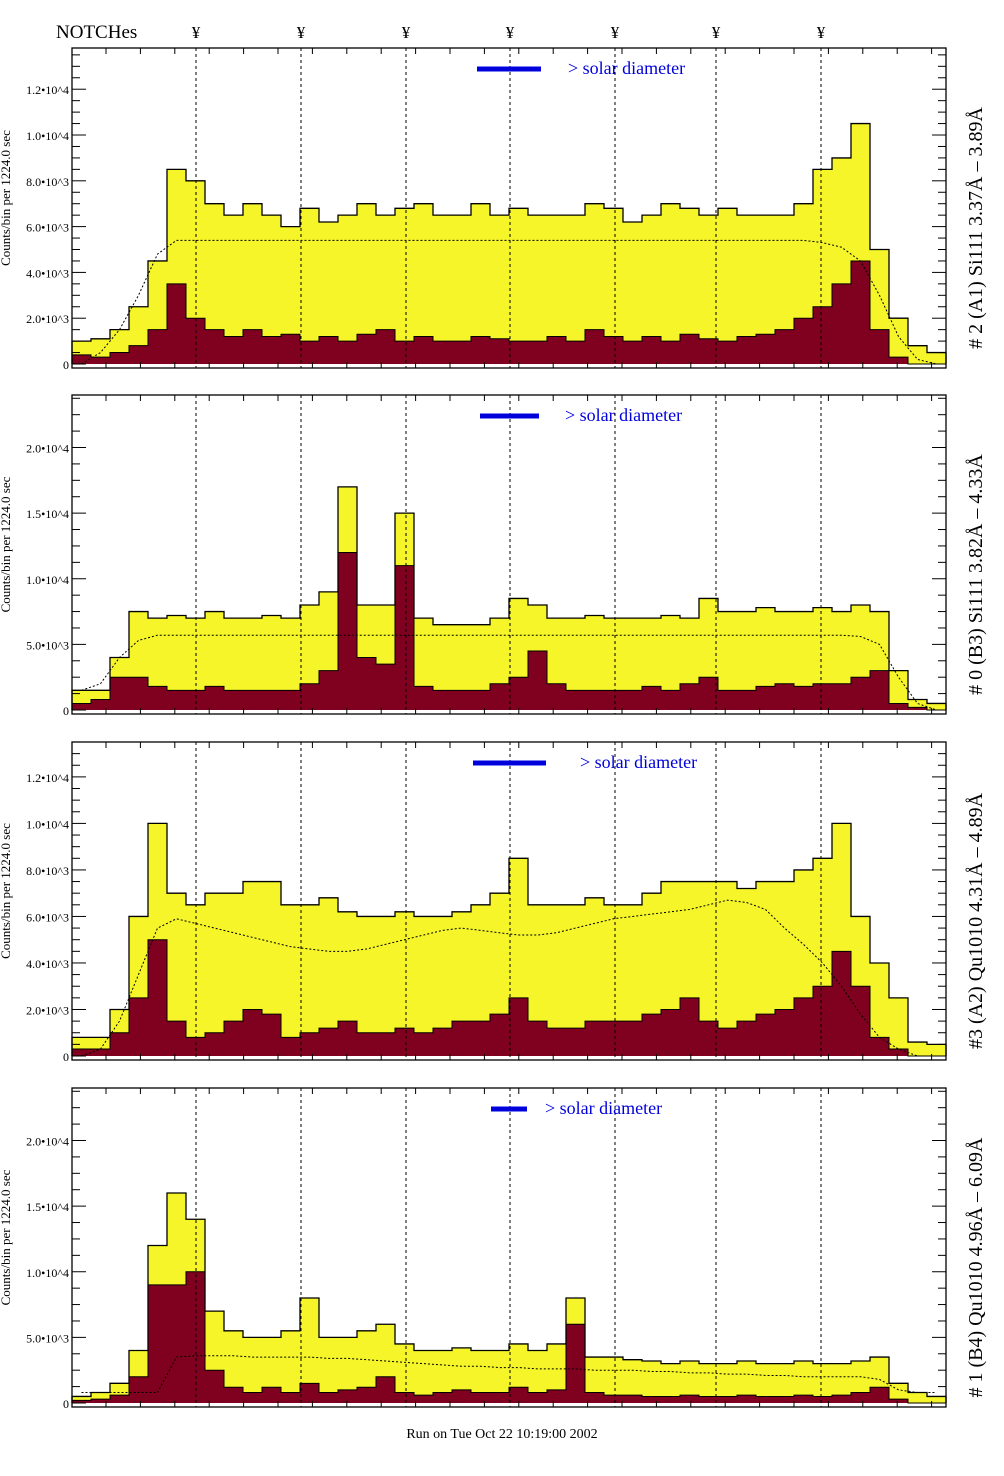 This screenshot has height=1476, width=1004. What do you see at coordinates (6, 1237) in the screenshot?
I see `y-axis-label: Counts/bin per 1224.0 sec` at bounding box center [6, 1237].